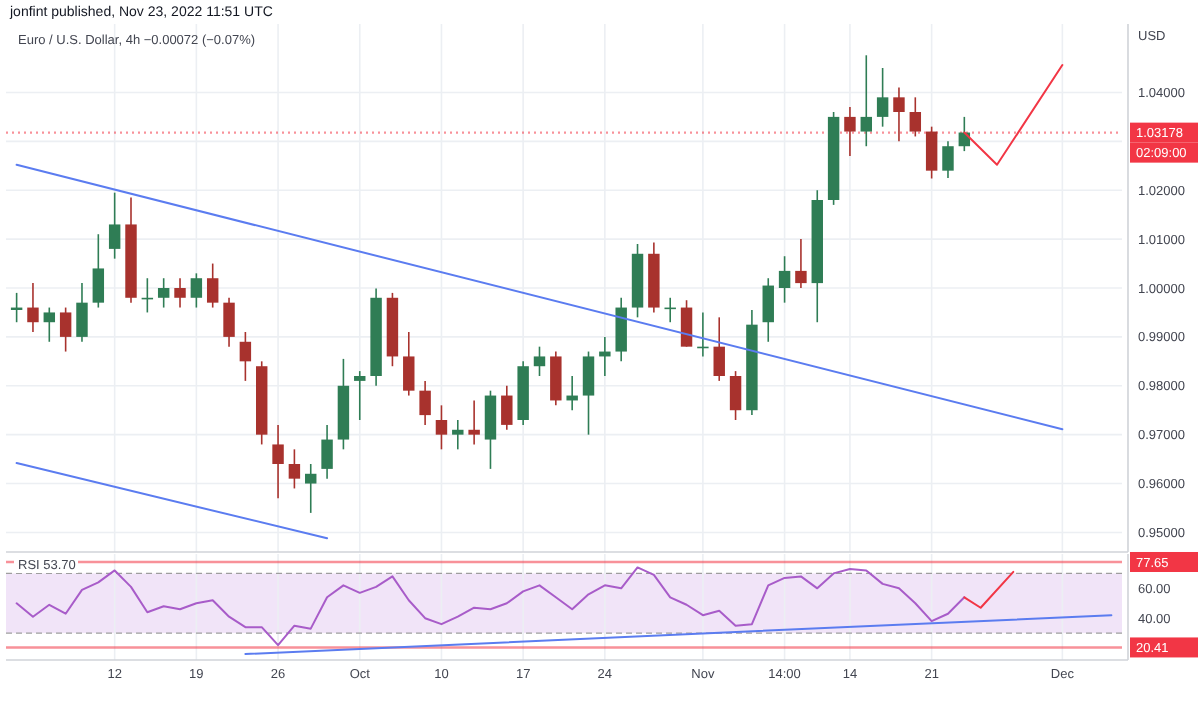  Describe the element at coordinates (490, 606) in the screenshot. I see `line-series` at that location.